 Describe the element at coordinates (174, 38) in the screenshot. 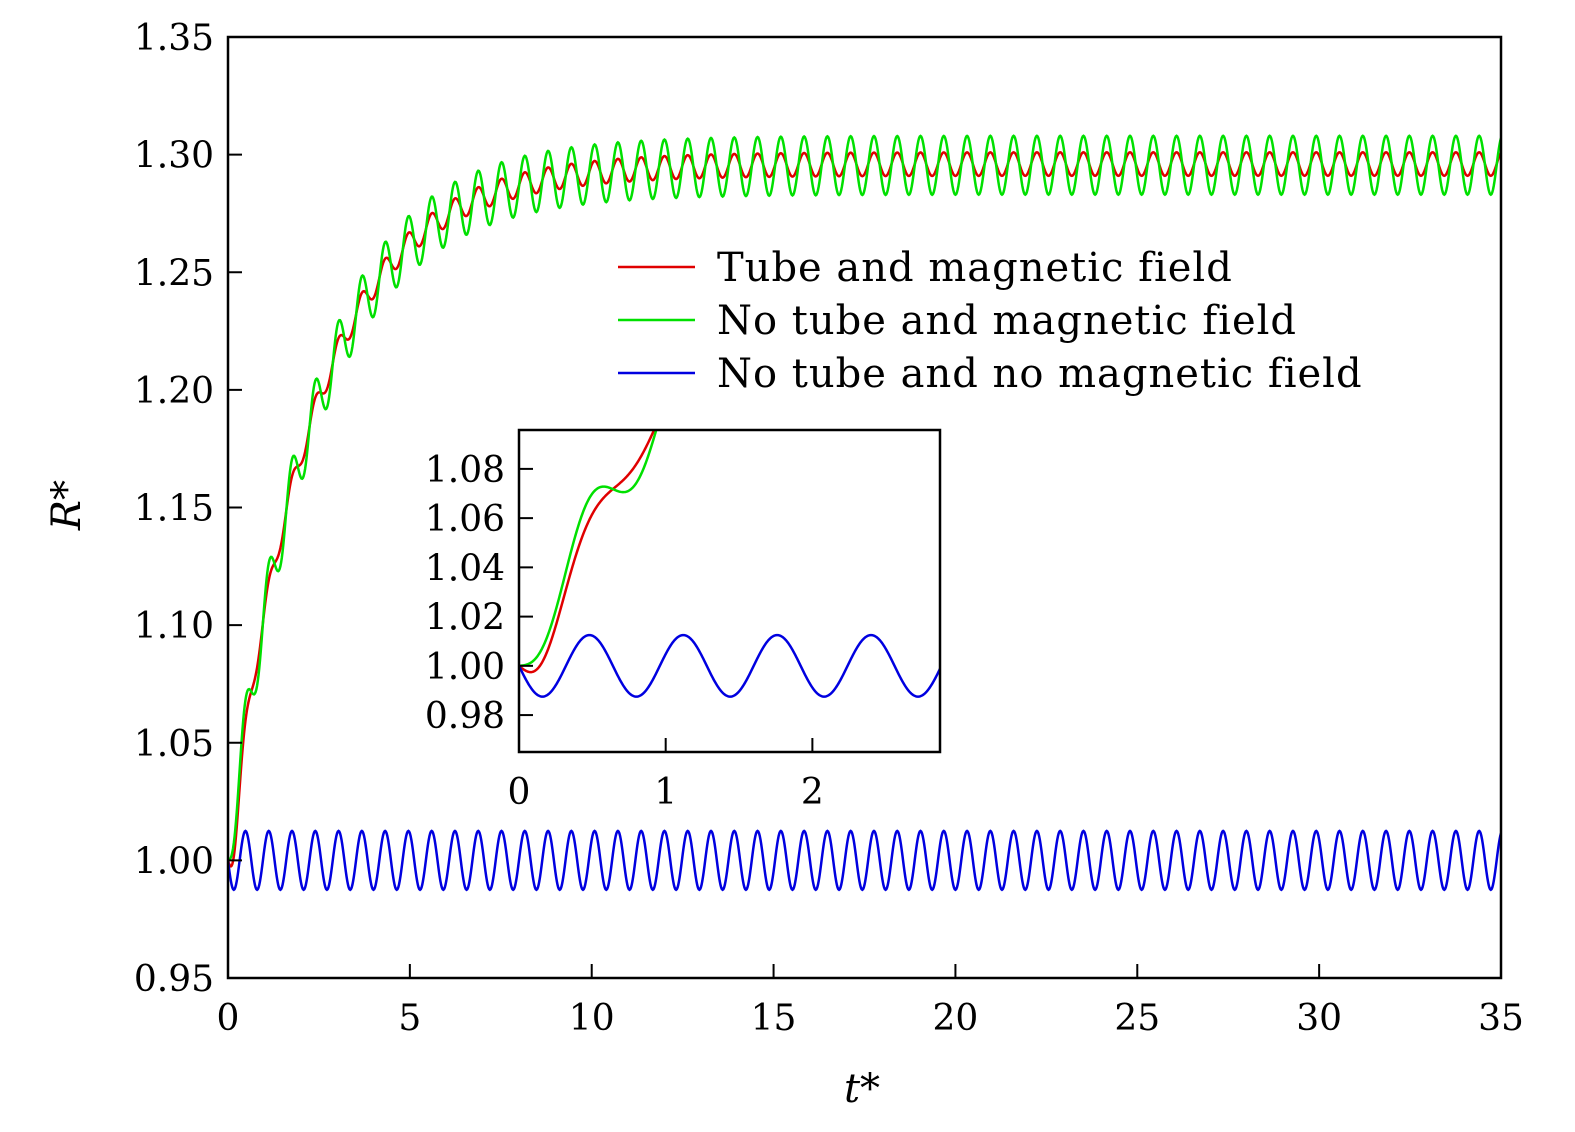

I see `y-tick-label: 1.35` at that location.